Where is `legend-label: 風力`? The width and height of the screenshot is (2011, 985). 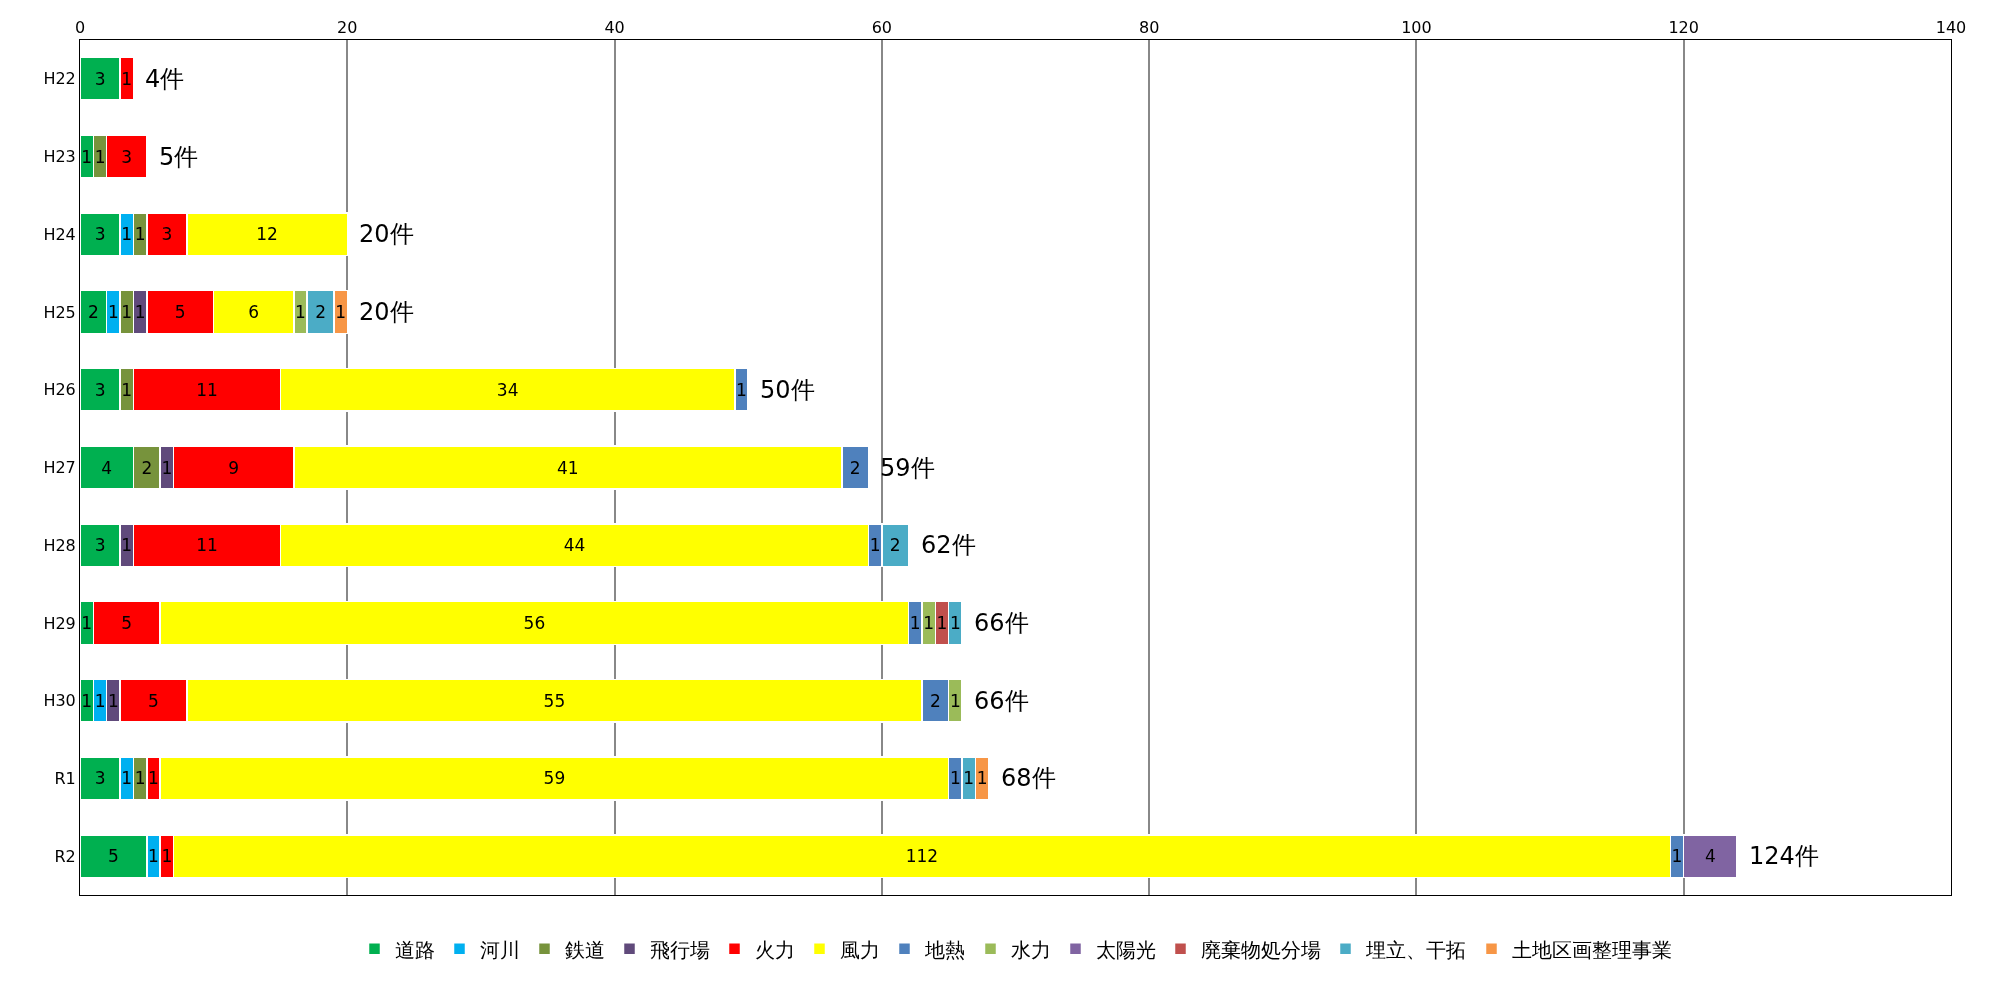 legend-label: 風力 is located at coordinates (859, 949).